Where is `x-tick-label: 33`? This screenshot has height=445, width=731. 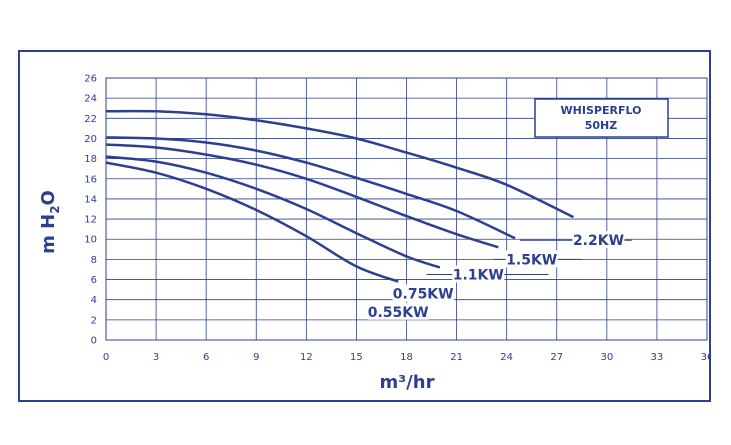 x-tick-label: 33 is located at coordinates (657, 357).